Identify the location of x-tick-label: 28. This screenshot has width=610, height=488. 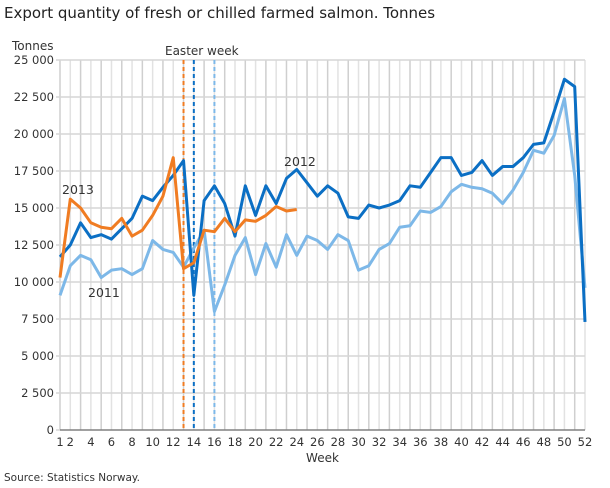
(338, 442).